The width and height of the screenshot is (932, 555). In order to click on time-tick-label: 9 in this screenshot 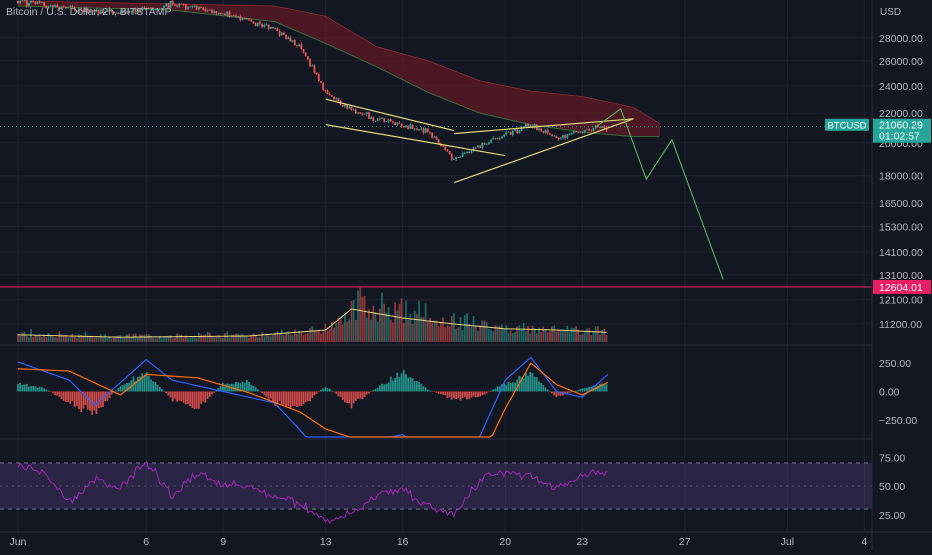, I will do `click(223, 542)`.